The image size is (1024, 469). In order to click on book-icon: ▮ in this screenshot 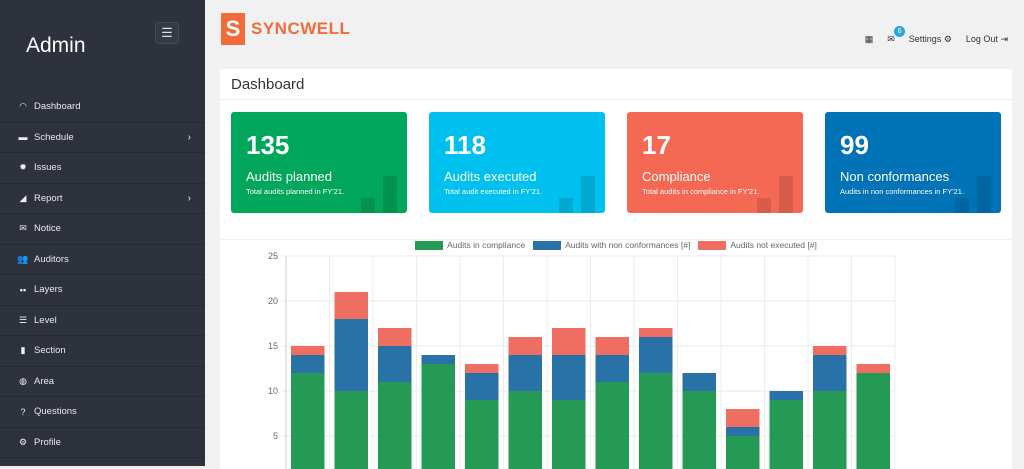, I will do `click(23, 350)`.